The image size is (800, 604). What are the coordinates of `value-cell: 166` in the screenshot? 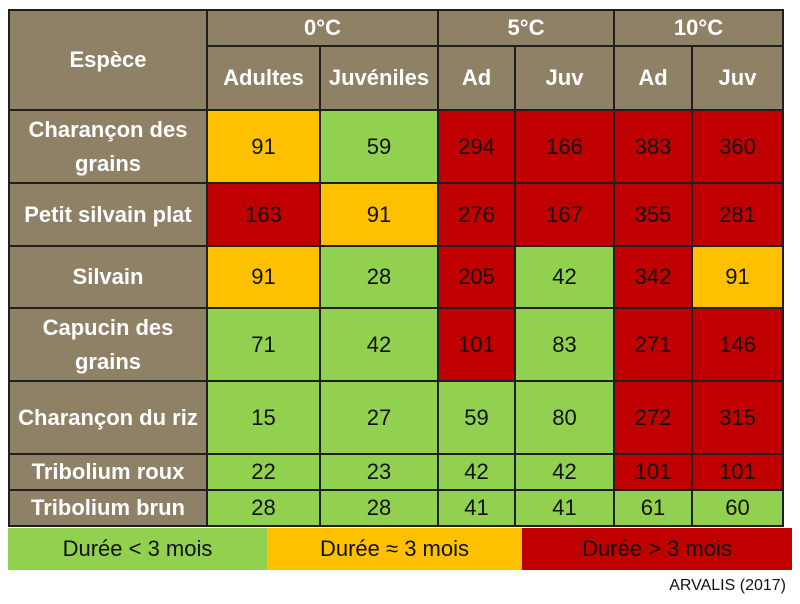 It's located at (564, 146).